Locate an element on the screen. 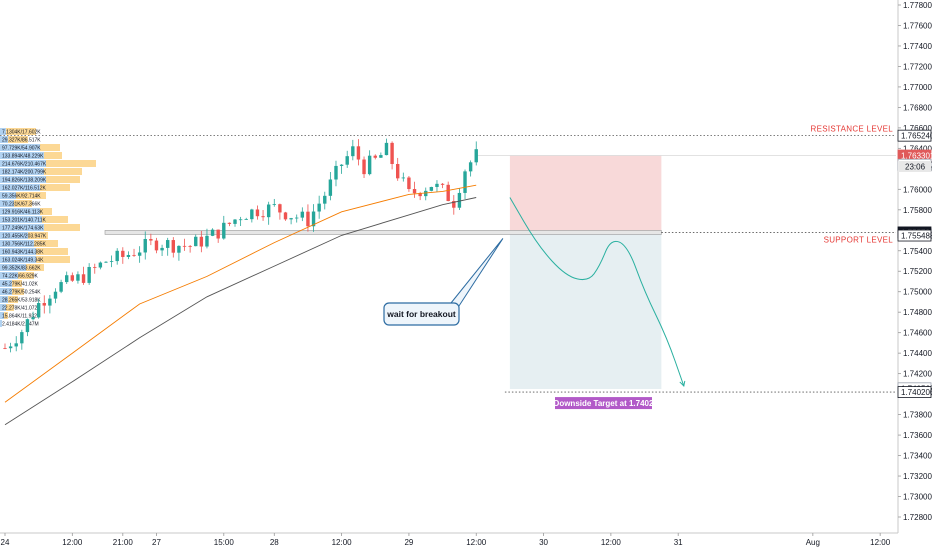 This screenshot has width=932, height=550. callout-pointer is located at coordinates (477, 274).